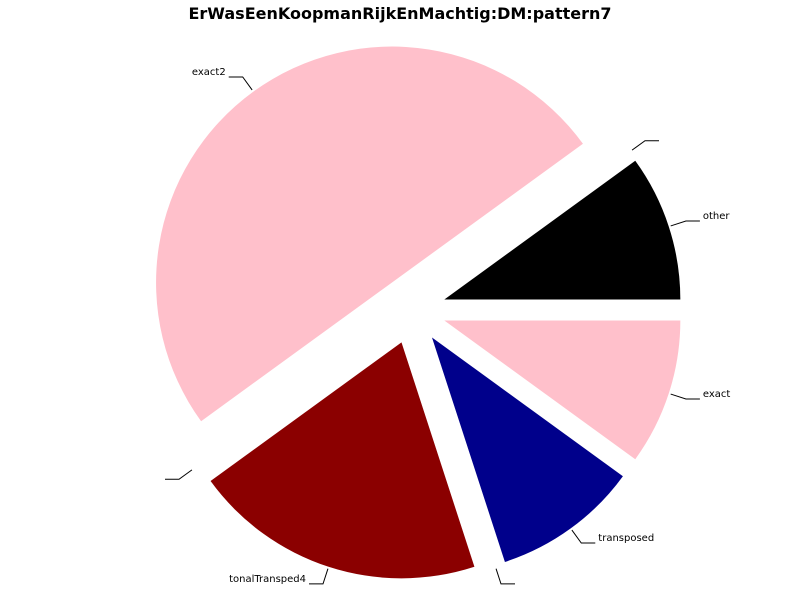 This screenshot has height=600, width=800. I want to click on slice-label-exact: exact, so click(717, 394).